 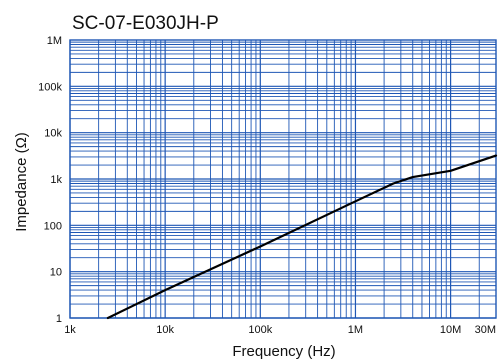 I want to click on x-tick-label: 1M, so click(x=355, y=330).